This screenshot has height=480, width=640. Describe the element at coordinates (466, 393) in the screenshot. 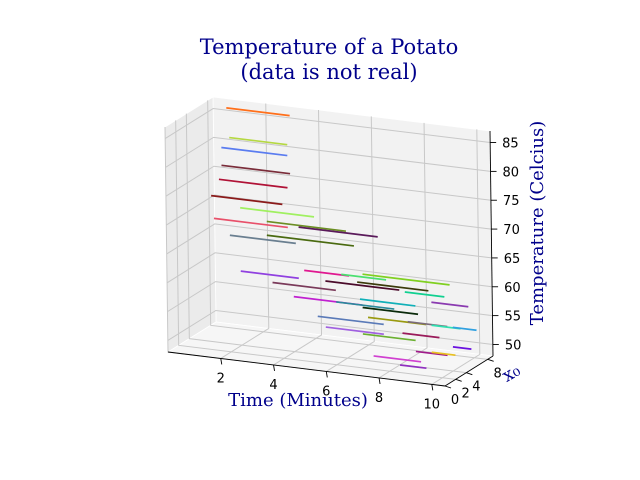

I see `y-tick-label: 2` at that location.